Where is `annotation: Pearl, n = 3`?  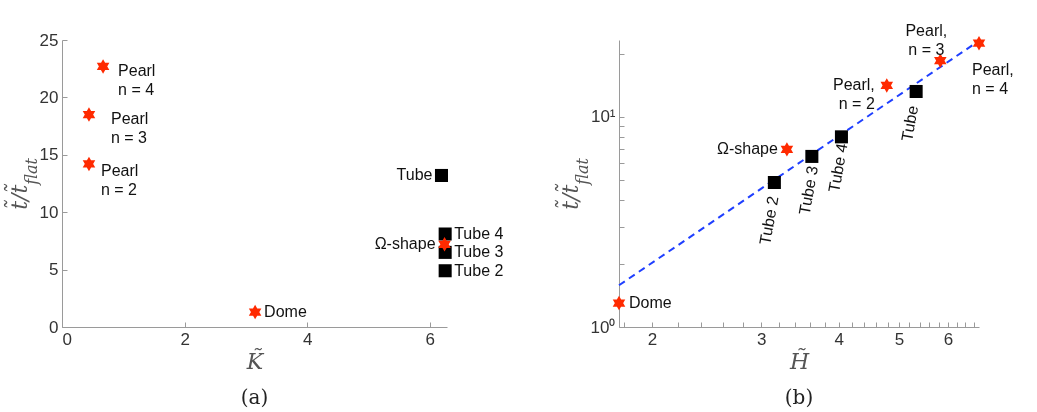
annotation: Pearl, n = 3 is located at coordinates (926, 39).